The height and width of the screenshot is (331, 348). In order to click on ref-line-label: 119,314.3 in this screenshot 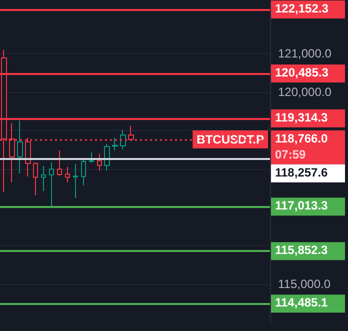, I will do `click(301, 117)`.